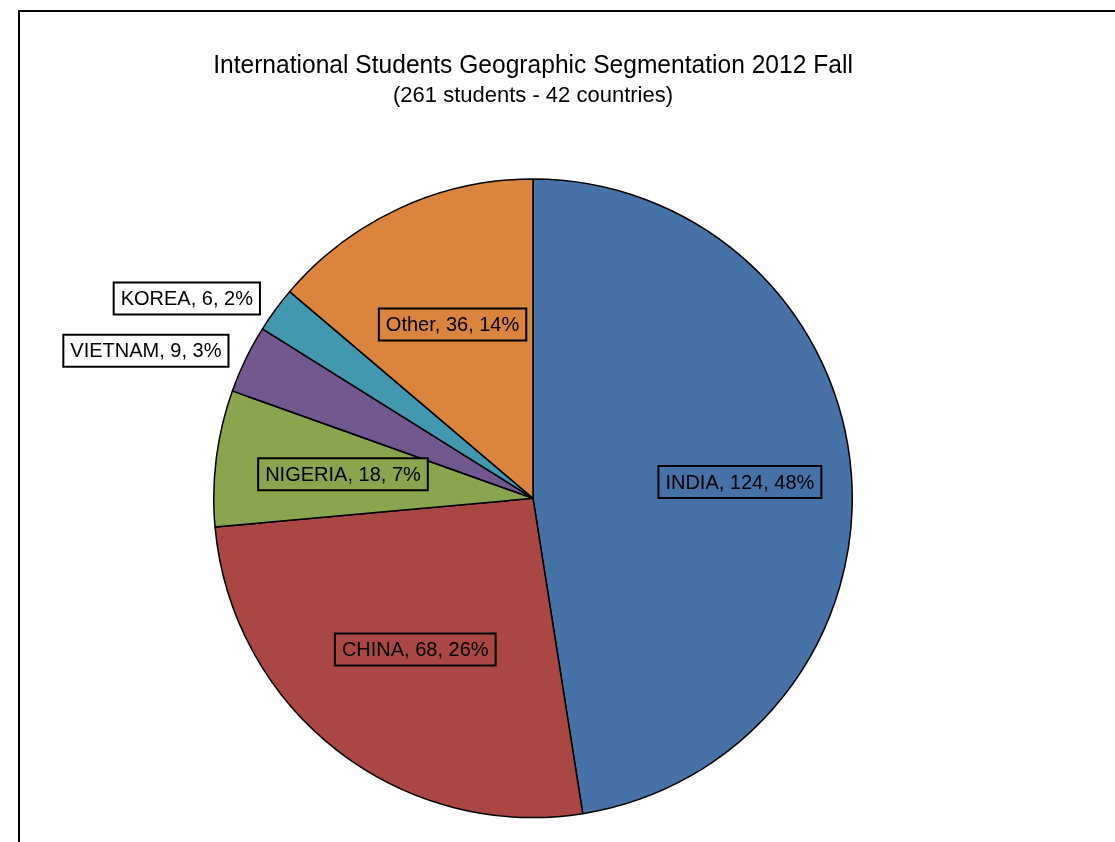 This screenshot has width=1115, height=842. Describe the element at coordinates (452, 323) in the screenshot. I see `slice-label: Other, 36, 14%` at that location.